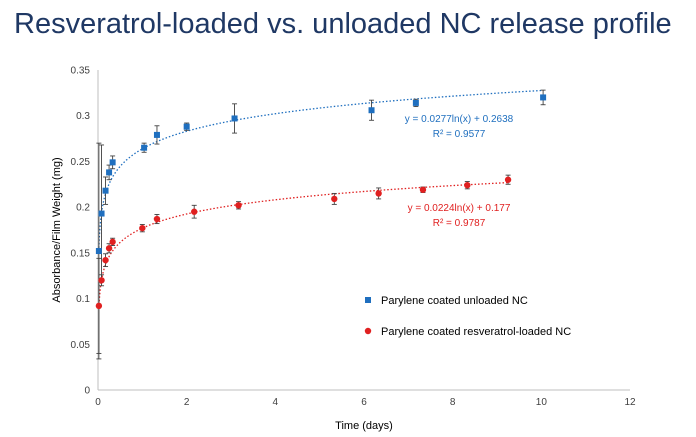  Describe the element at coordinates (81, 345) in the screenshot. I see `y-tick-label: 0.05` at that location.